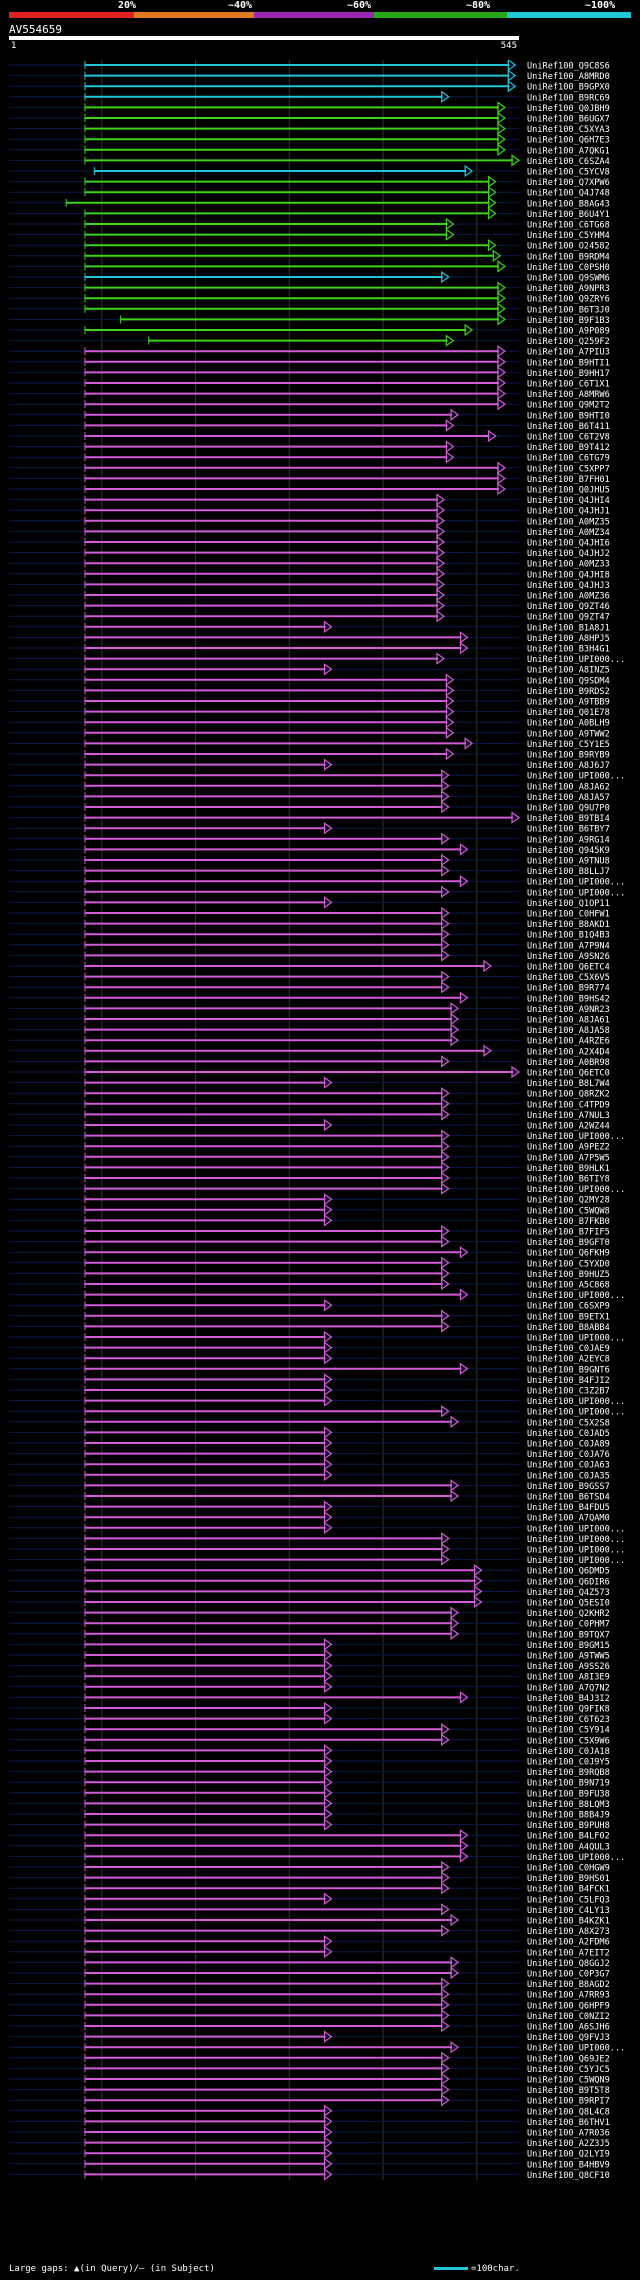  What do you see at coordinates (568, 1922) in the screenshot?
I see `hit-label: UniRef100_B4KZK1` at bounding box center [568, 1922].